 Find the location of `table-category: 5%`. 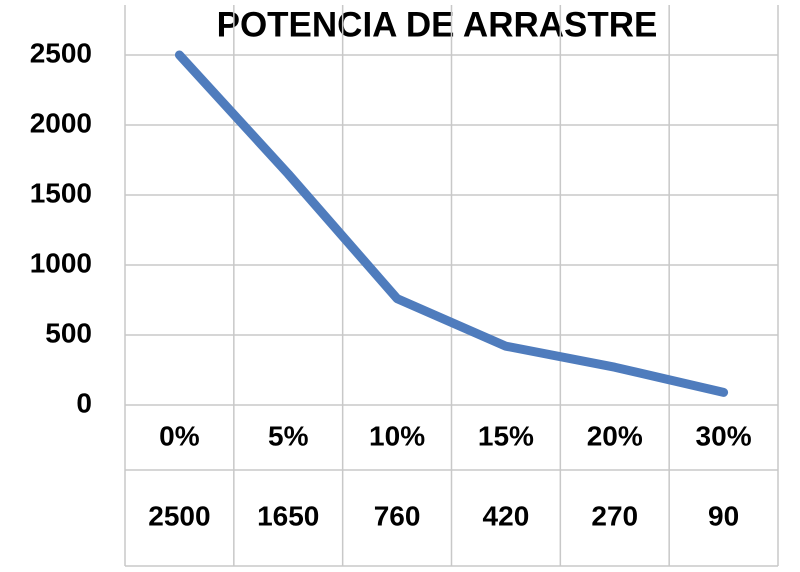

table-category: 5% is located at coordinates (288, 435).